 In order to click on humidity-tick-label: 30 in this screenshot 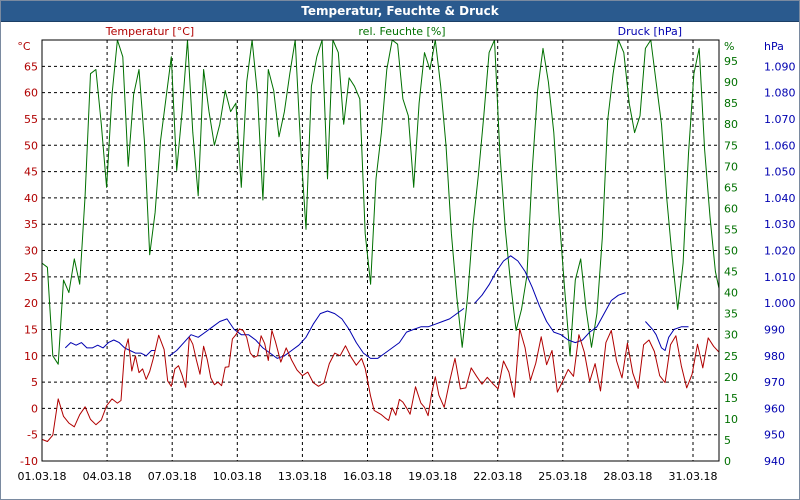, I will do `click(731, 335)`.